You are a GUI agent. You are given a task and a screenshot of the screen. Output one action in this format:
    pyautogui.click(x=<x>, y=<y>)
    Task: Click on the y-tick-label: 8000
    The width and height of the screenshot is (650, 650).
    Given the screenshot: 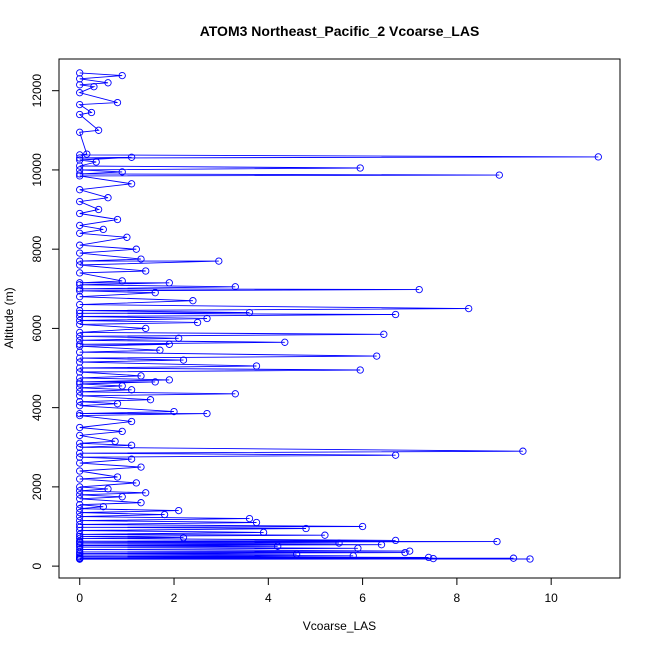 What is the action you would take?
    pyautogui.click(x=37, y=248)
    